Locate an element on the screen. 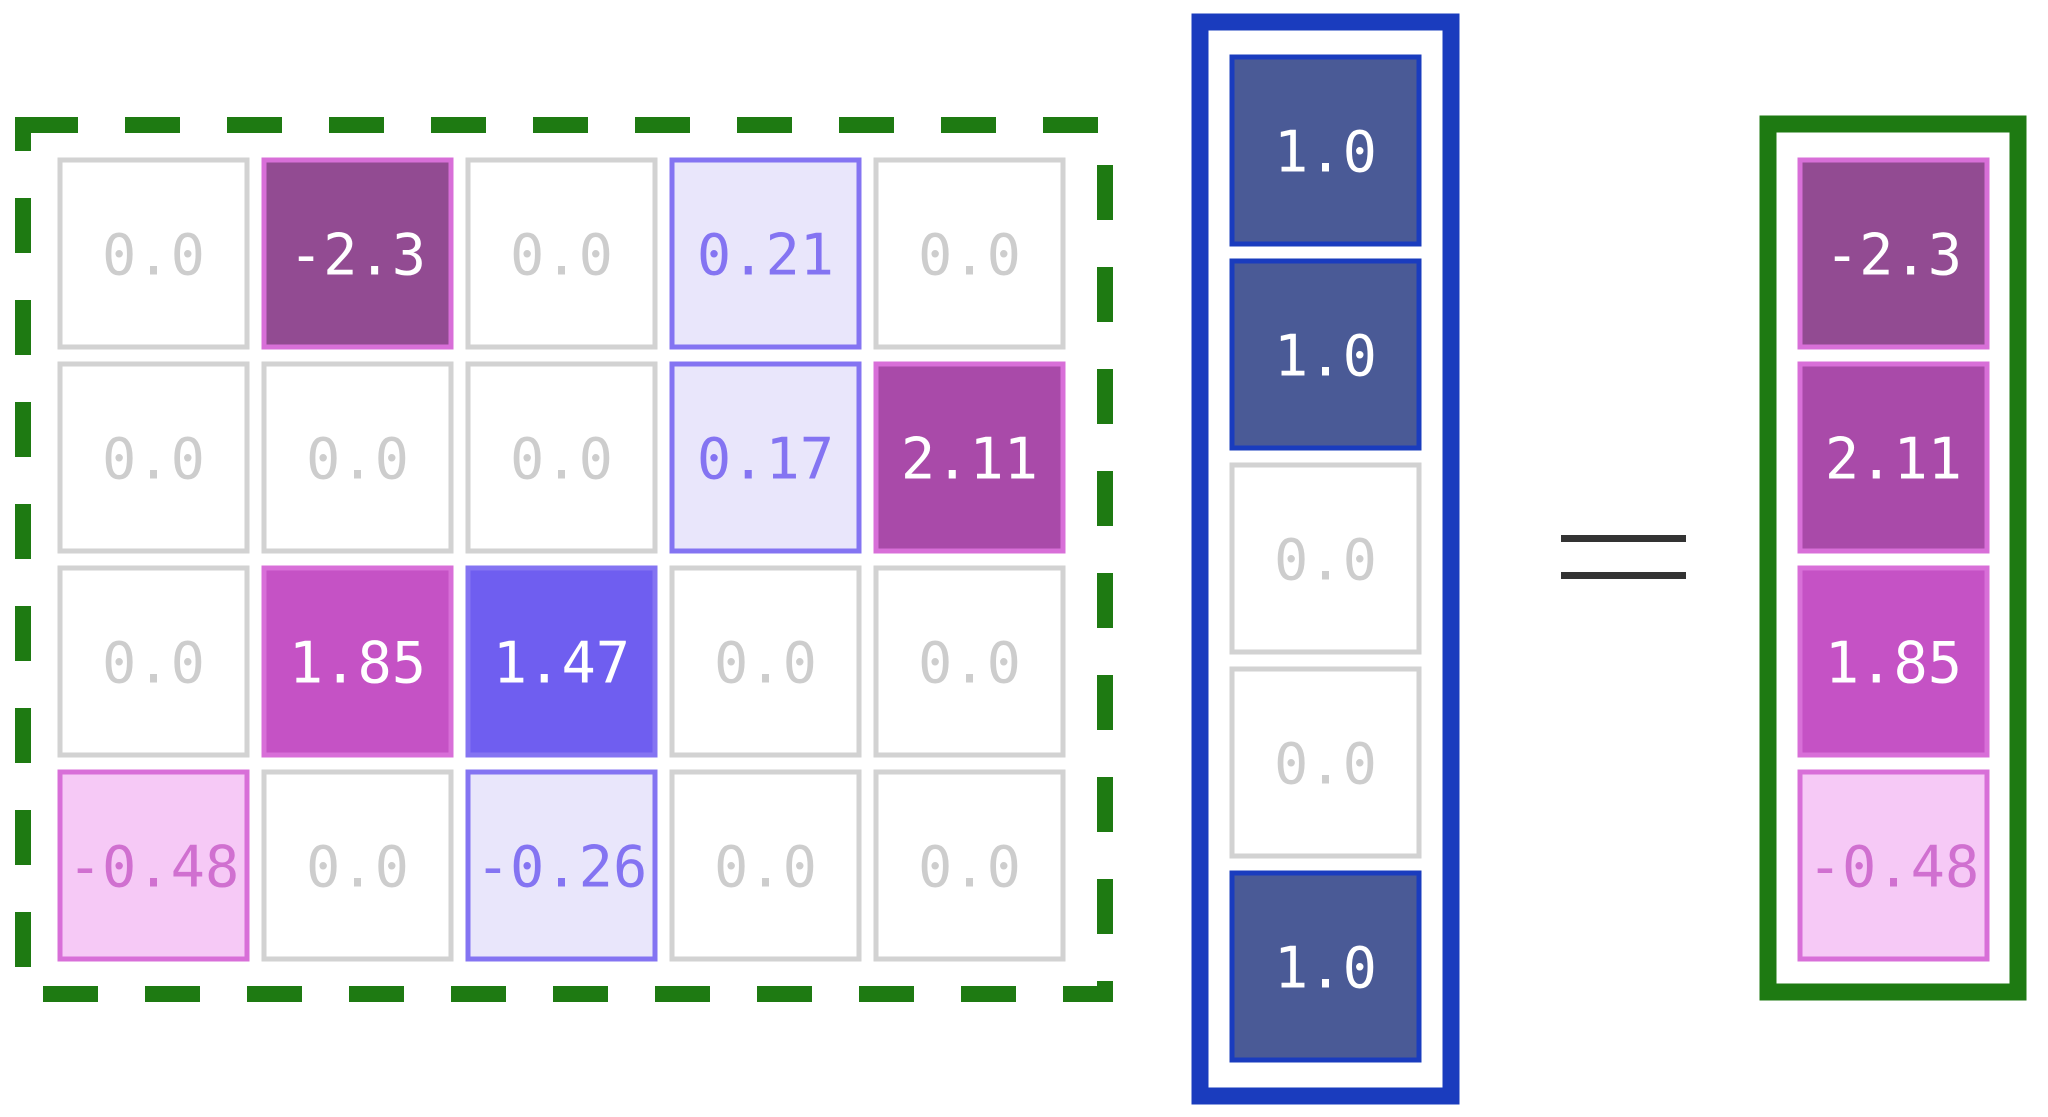 This screenshot has width=2048, height=1117. matrix-cell-r1-c2: -2.3 is located at coordinates (357, 253).